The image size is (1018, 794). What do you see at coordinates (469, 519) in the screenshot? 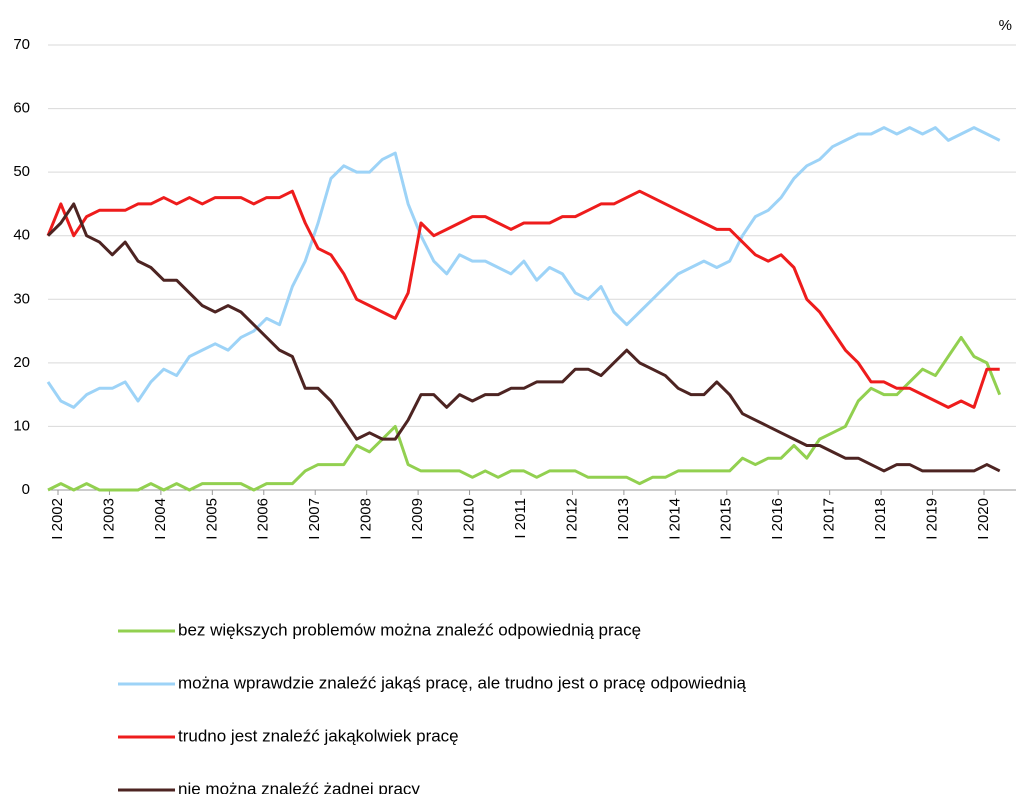
I see `x-tick-label: I 2010` at bounding box center [469, 519].